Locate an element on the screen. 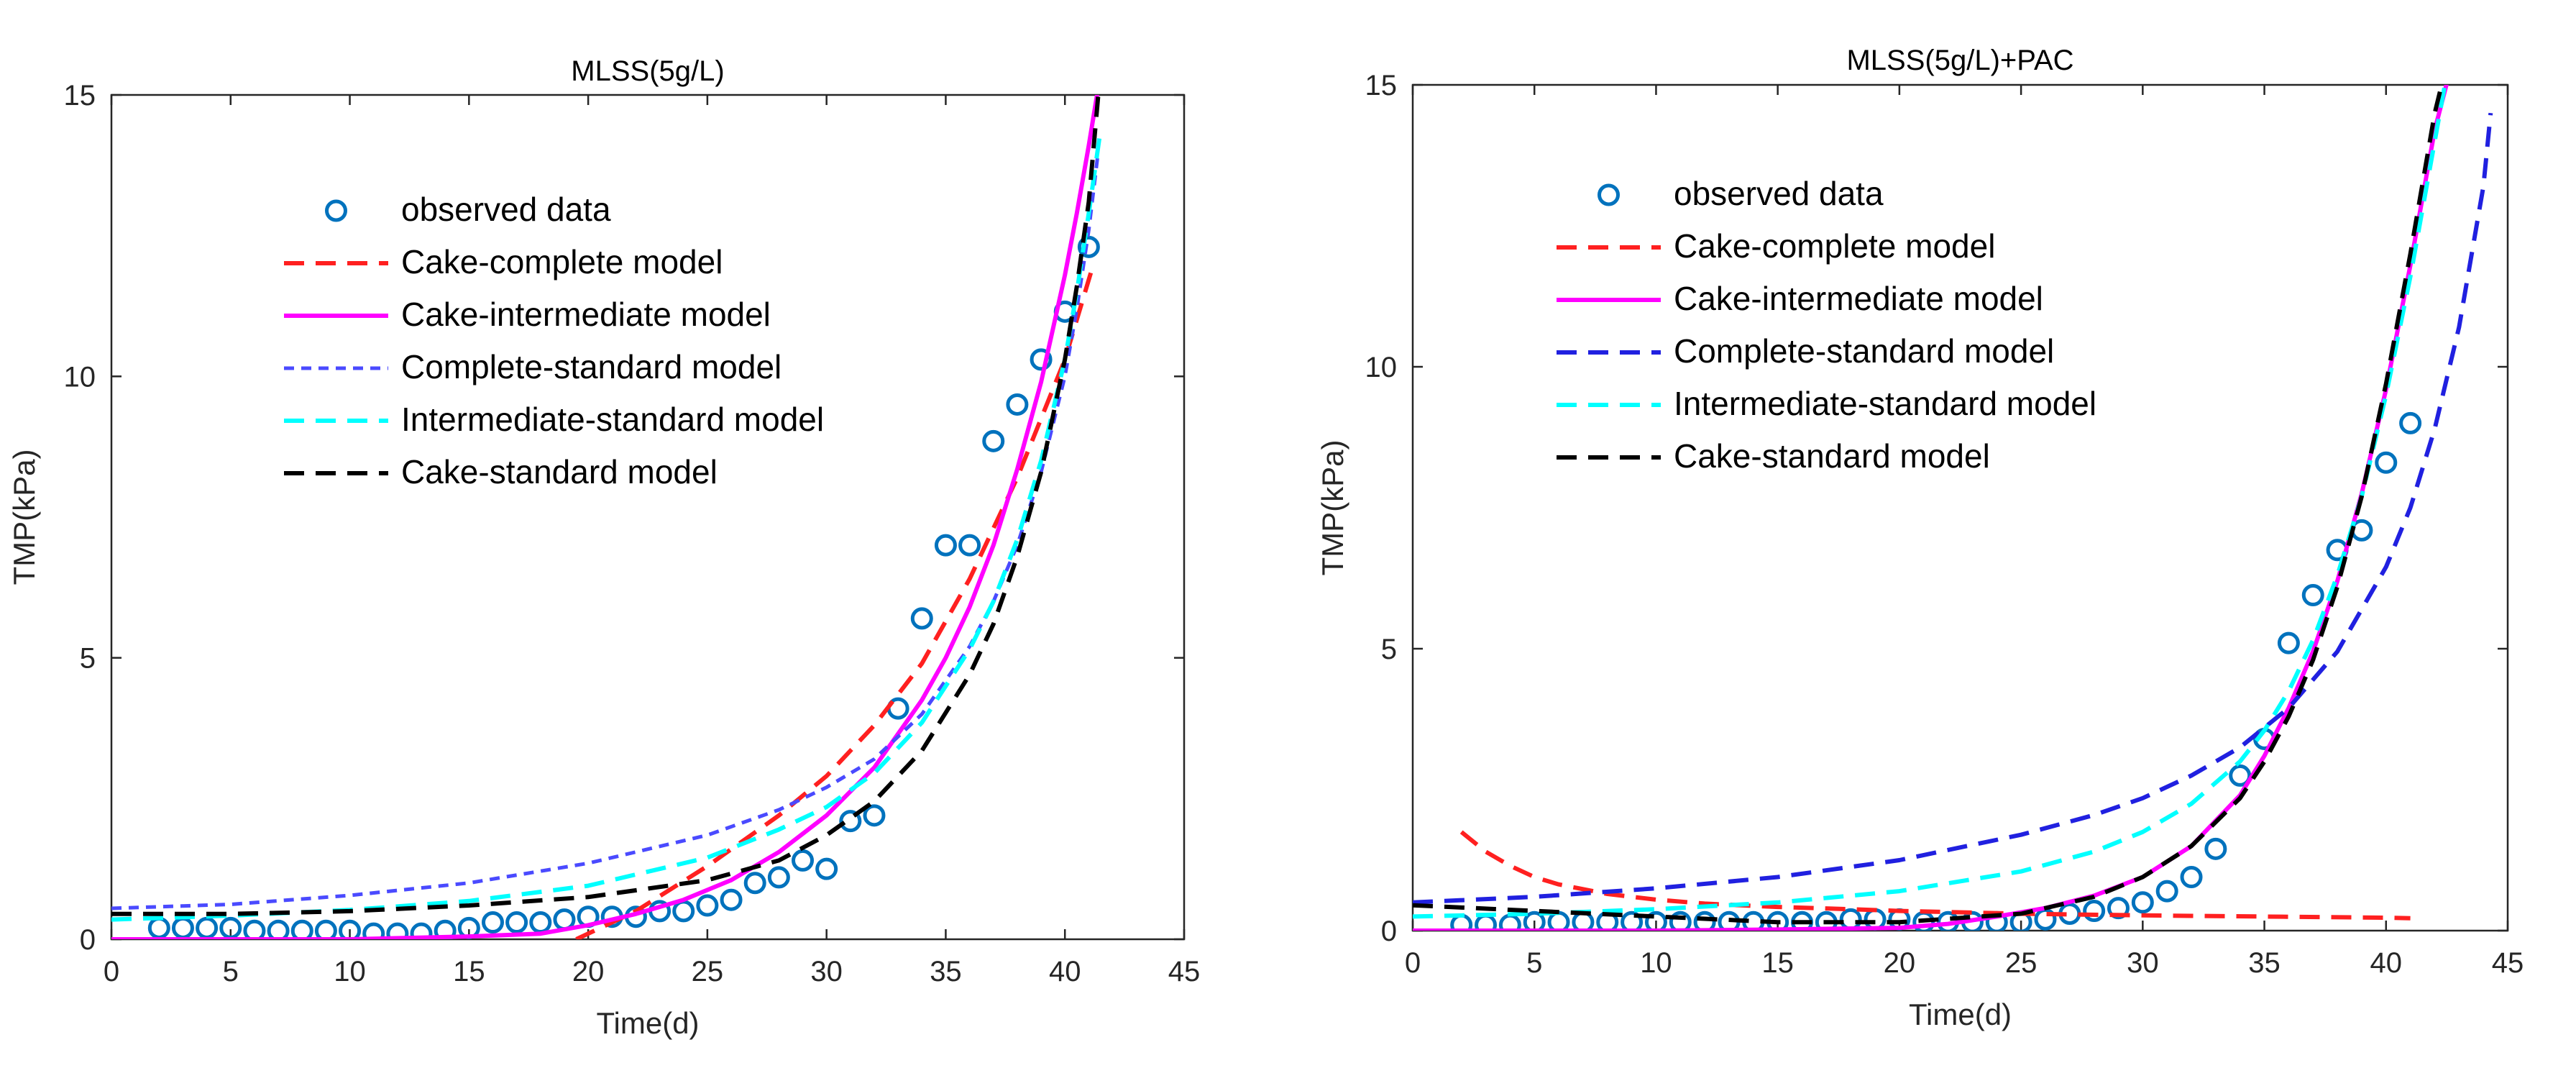 The width and height of the screenshot is (2576, 1068). x-tick-label: 20 is located at coordinates (588, 971).